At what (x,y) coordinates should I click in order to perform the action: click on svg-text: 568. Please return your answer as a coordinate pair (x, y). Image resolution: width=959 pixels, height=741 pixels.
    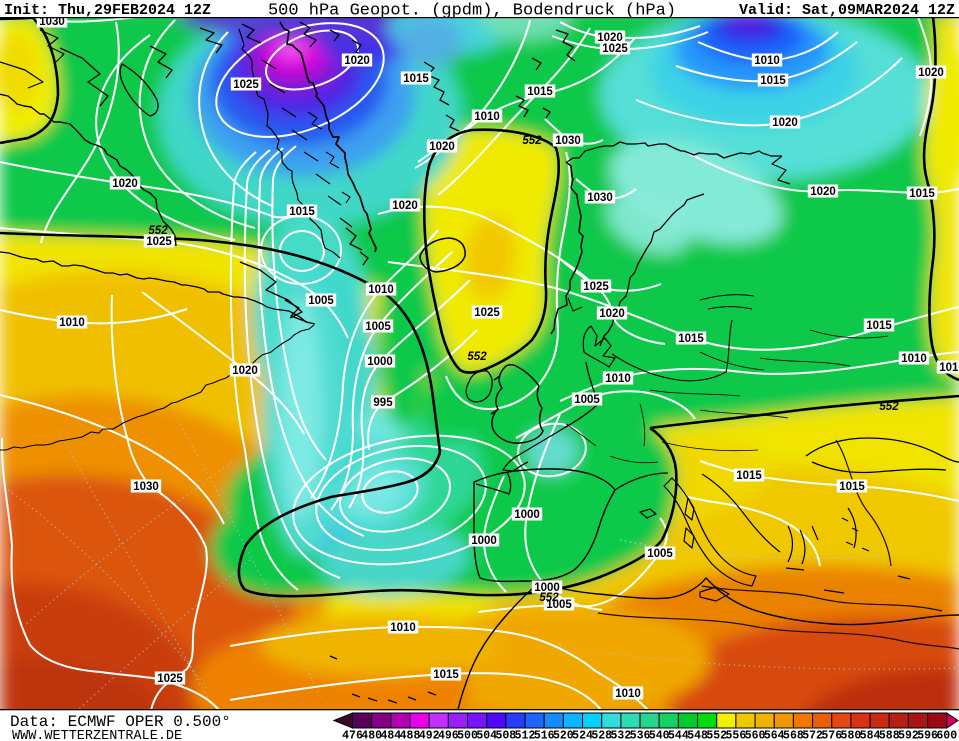
    Looking at the image, I should click on (793, 735).